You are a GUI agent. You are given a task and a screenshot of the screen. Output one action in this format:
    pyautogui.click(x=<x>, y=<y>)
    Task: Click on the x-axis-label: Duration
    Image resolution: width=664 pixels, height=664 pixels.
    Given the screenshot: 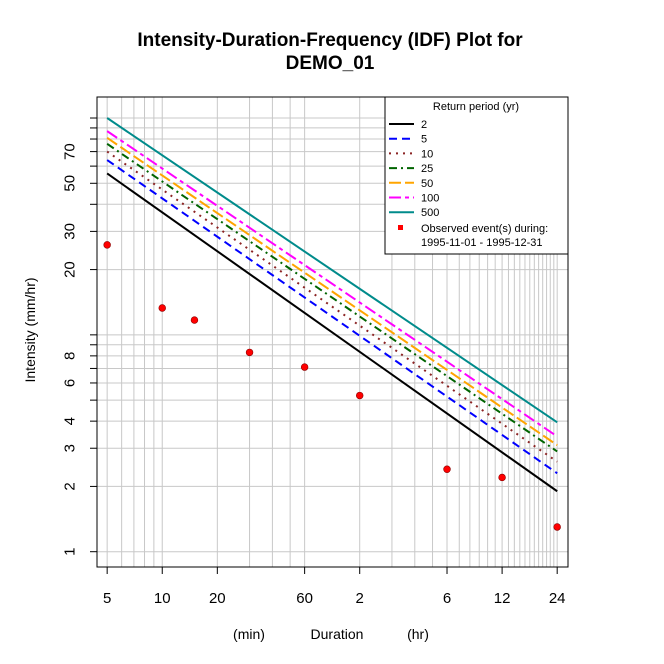 What is the action you would take?
    pyautogui.click(x=337, y=634)
    